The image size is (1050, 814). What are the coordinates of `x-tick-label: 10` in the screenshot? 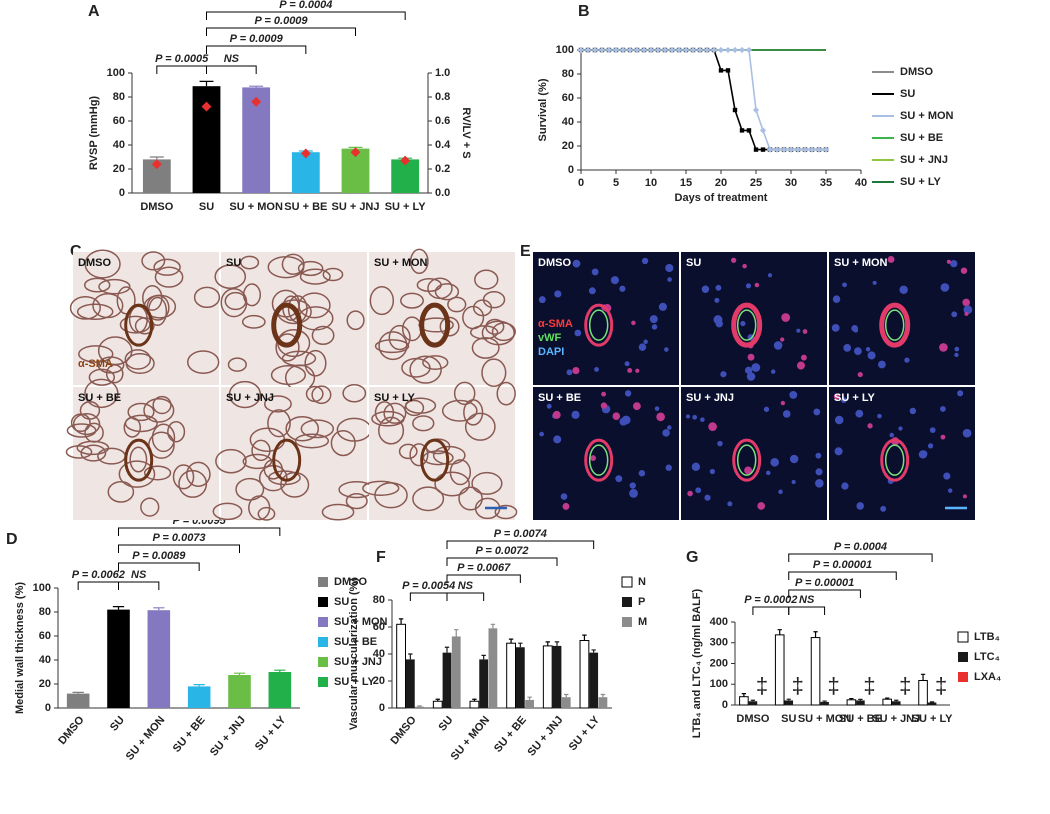 It's located at (651, 183).